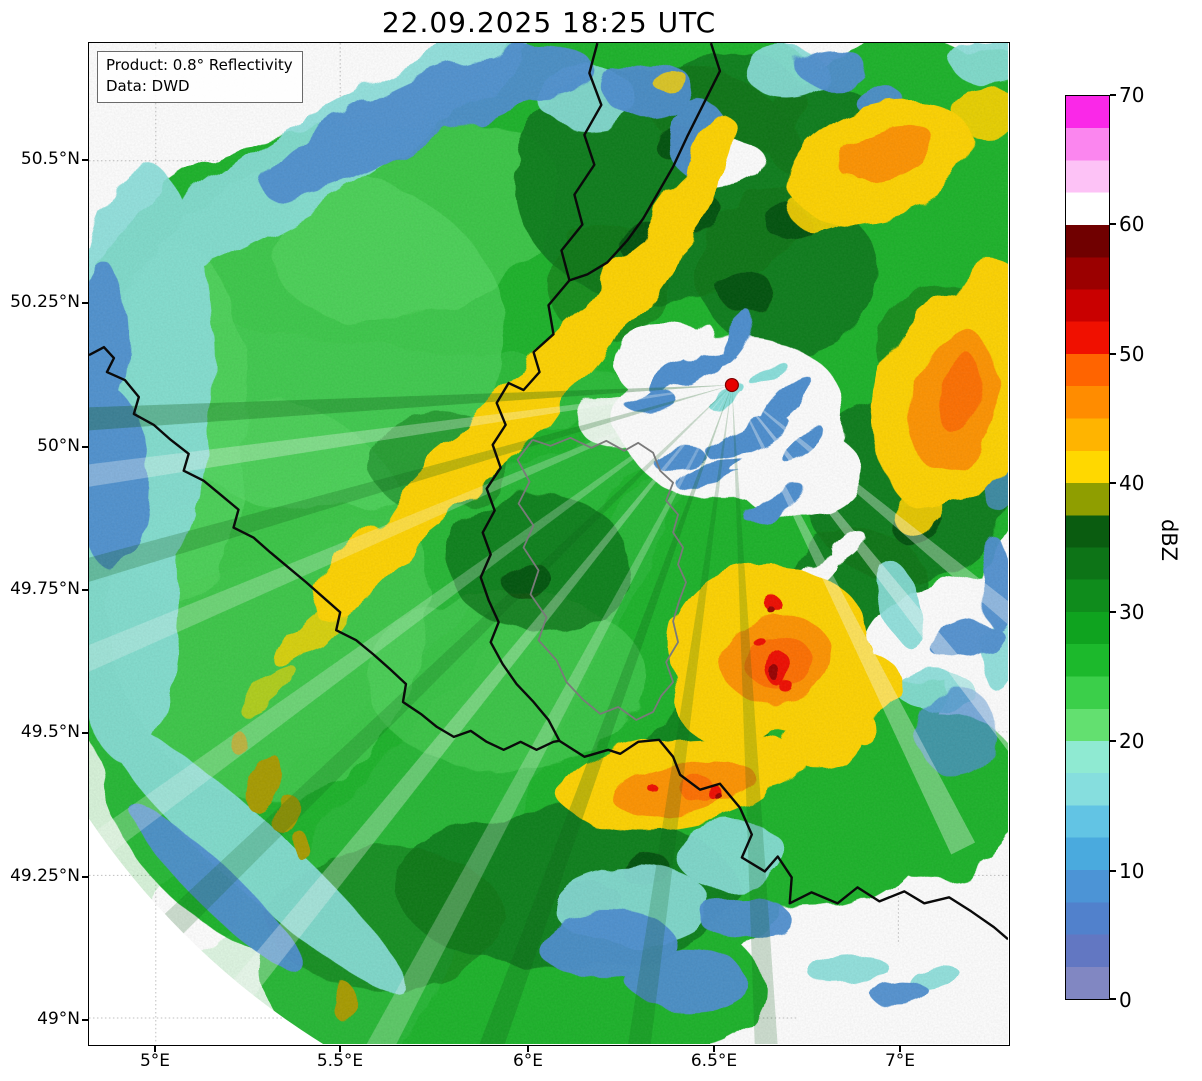 The width and height of the screenshot is (1202, 1081). What do you see at coordinates (58, 446) in the screenshot?
I see `y-tick-label: 50°N` at bounding box center [58, 446].